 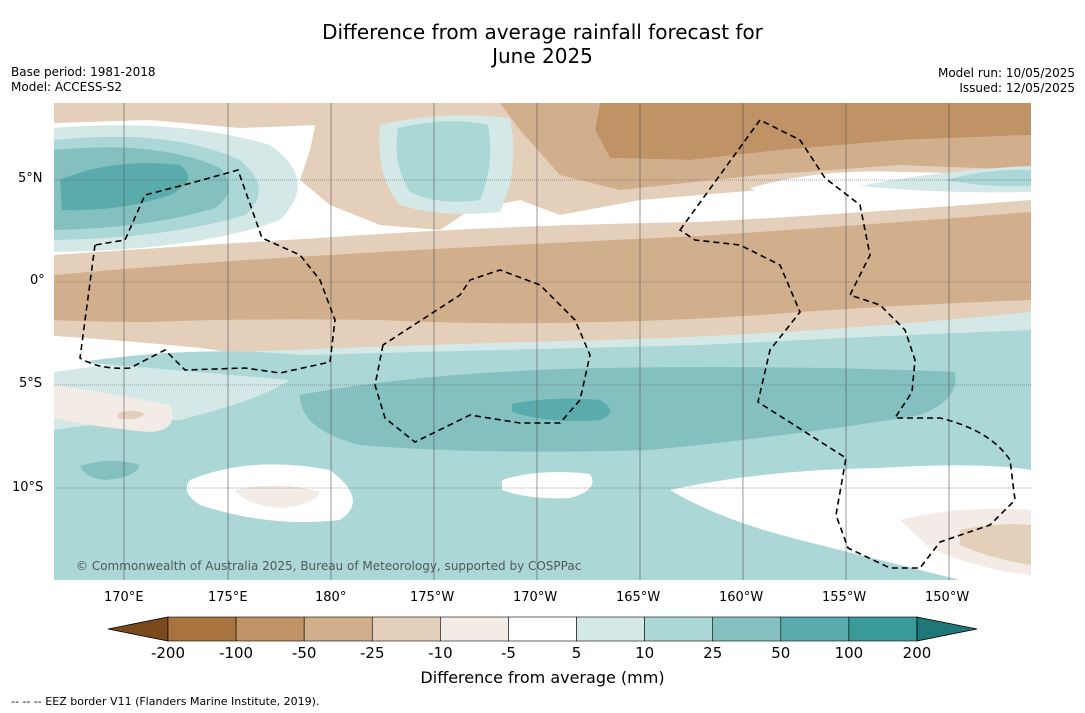 What do you see at coordinates (372, 653) in the screenshot?
I see `colorbar-tick-label: -25` at bounding box center [372, 653].